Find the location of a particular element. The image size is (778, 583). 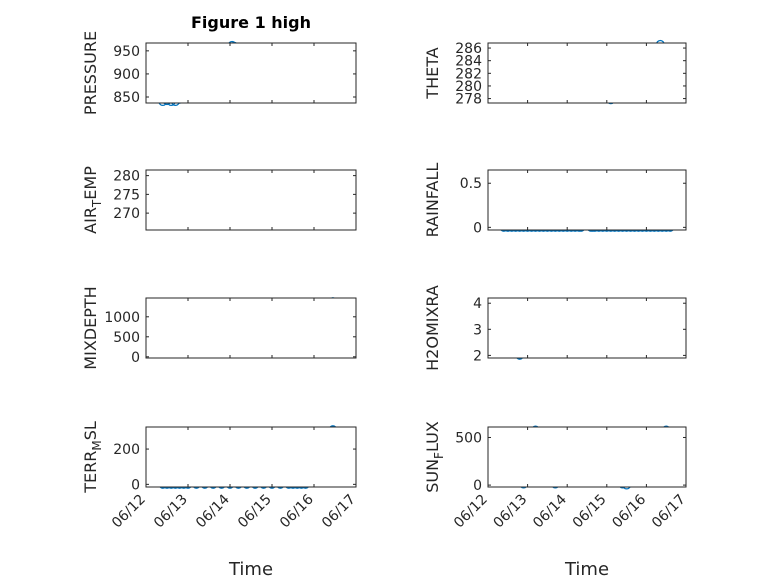

y-axis-label: MIXDEPTH is located at coordinates (90, 327).